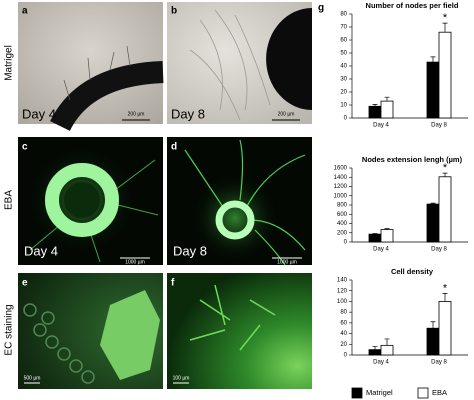 The width and height of the screenshot is (474, 400). Describe the element at coordinates (342, 224) in the screenshot. I see `y-tick-label: 400` at that location.